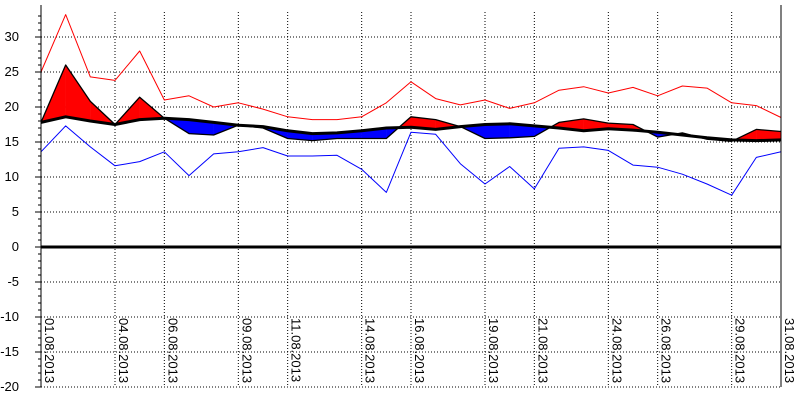 This screenshot has height=400, width=800. Describe the element at coordinates (123, 350) in the screenshot. I see `x-tick-label: 04.08.2013` at that location.